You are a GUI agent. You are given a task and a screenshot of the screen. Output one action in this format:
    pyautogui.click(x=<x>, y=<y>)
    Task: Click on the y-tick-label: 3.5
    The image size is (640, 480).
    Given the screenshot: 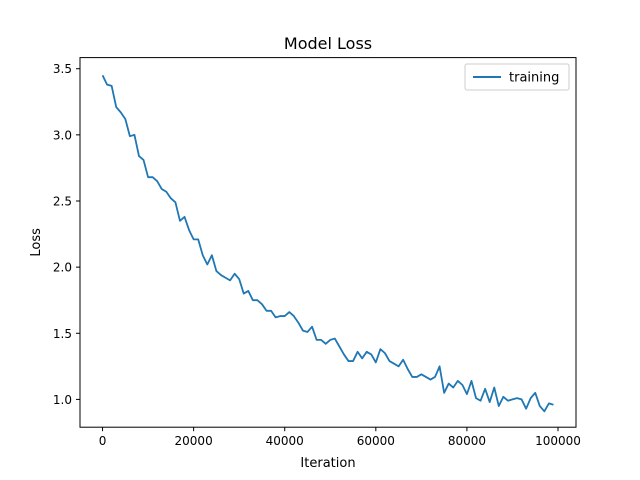 What is the action you would take?
    pyautogui.click(x=62, y=69)
    